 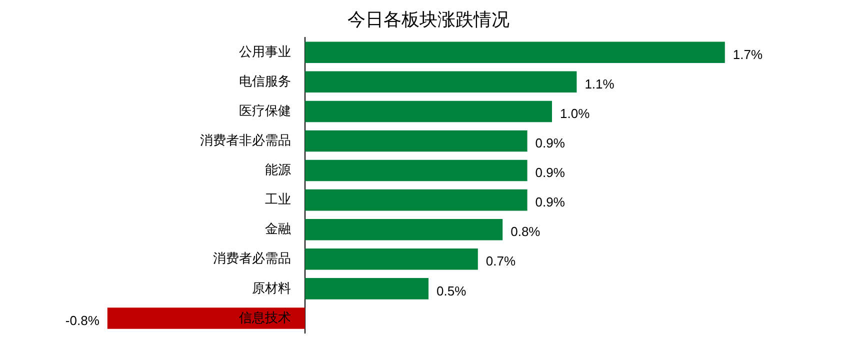 I want to click on data-label: 1.0%, so click(x=575, y=114).